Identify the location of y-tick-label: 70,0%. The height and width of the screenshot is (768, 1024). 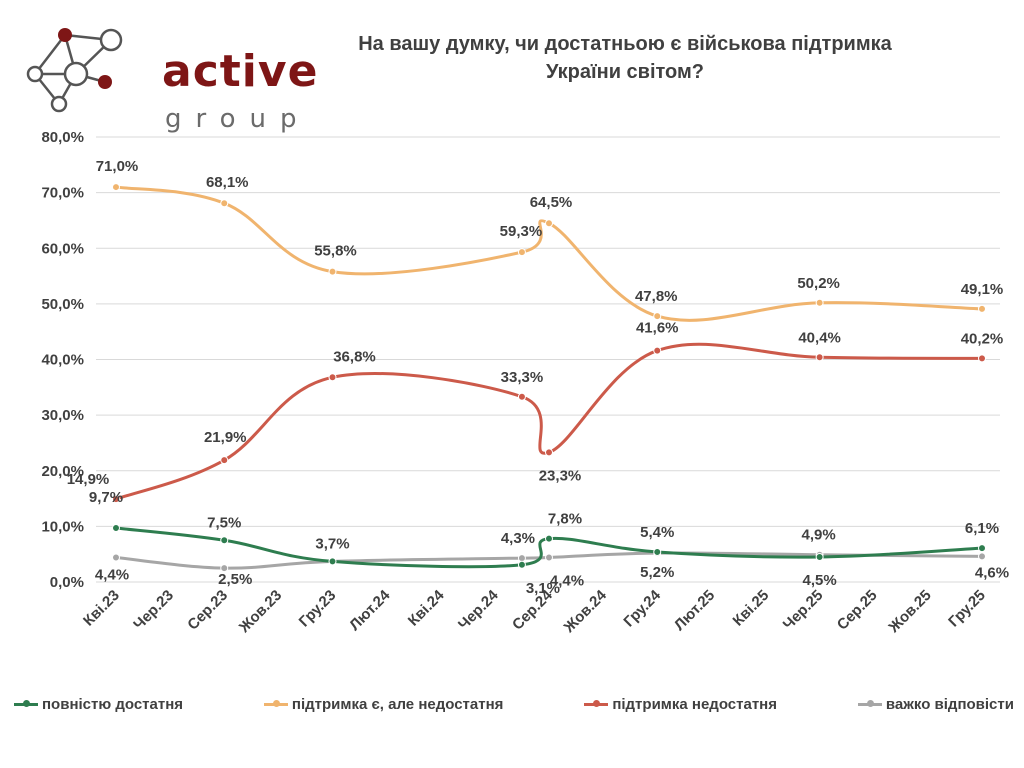
(62, 193).